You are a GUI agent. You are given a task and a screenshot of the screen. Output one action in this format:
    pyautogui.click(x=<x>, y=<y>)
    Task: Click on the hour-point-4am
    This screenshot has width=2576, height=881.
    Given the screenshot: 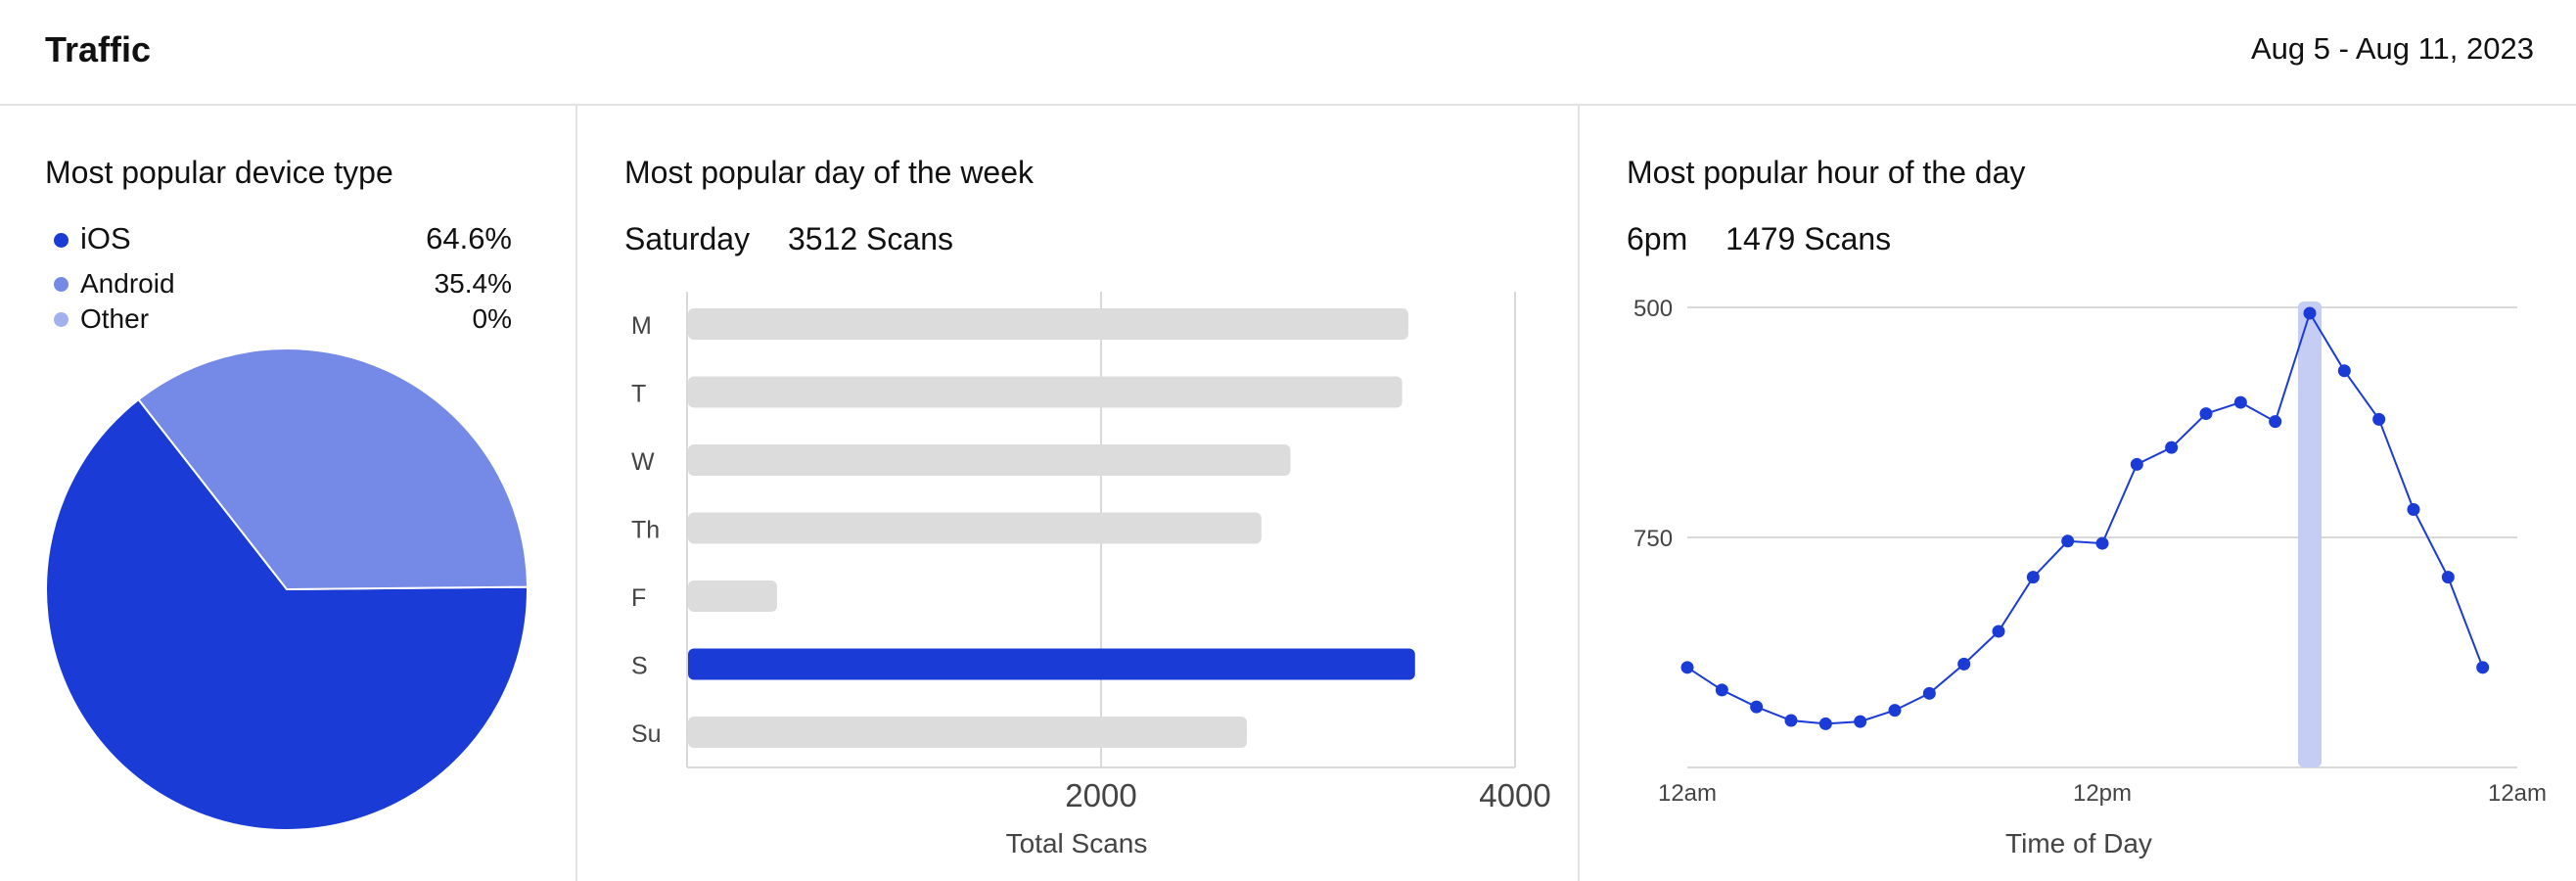 What is the action you would take?
    pyautogui.click(x=1825, y=723)
    